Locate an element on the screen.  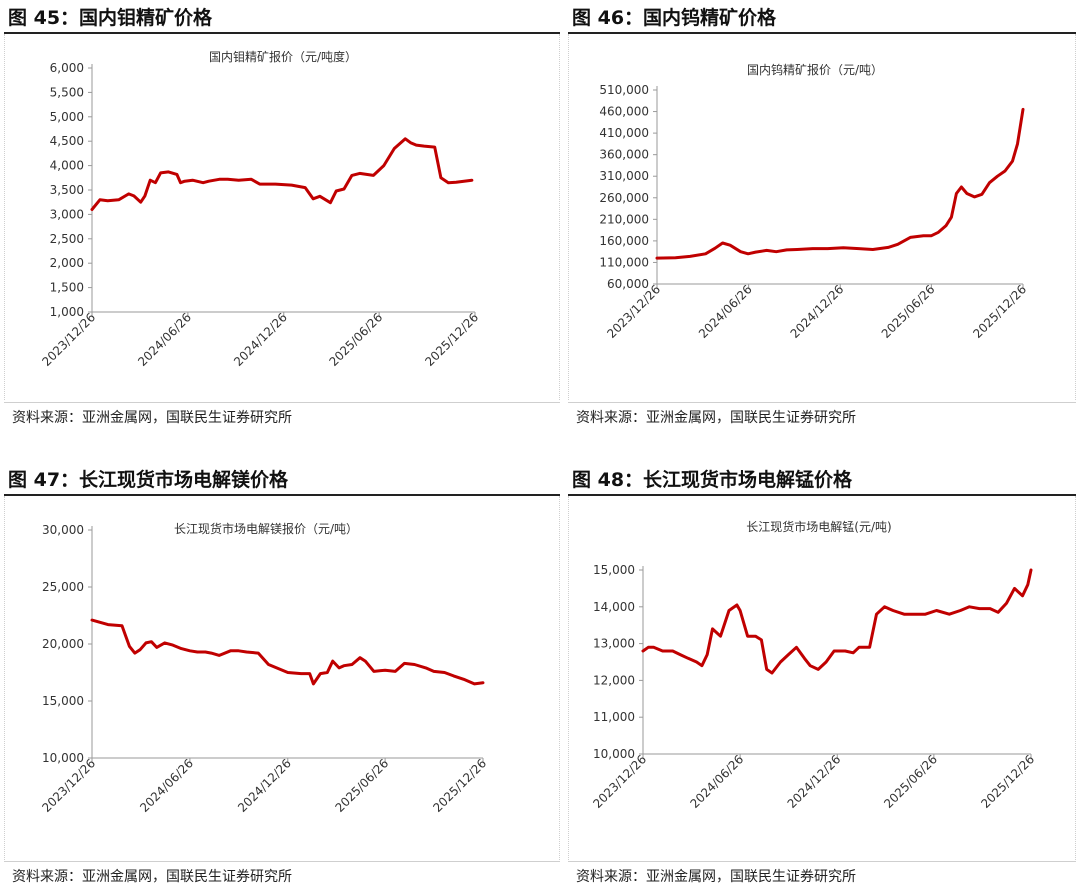
y-tick-label: 3,000 is located at coordinates (67, 214).